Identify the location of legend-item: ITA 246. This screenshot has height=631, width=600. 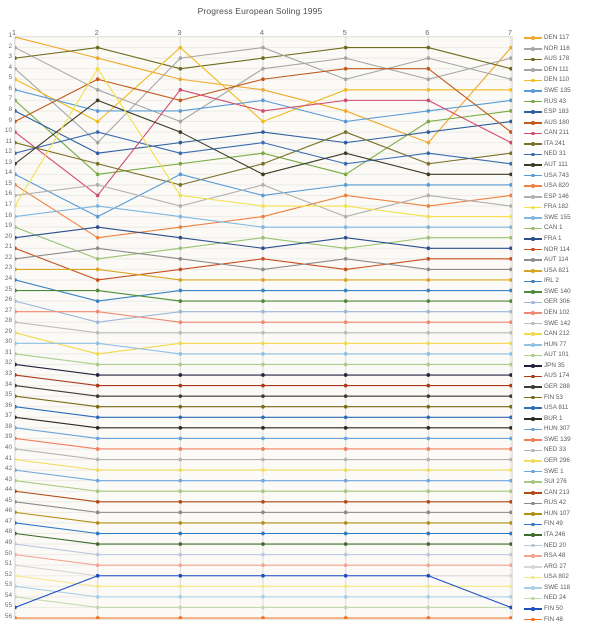
(544, 535).